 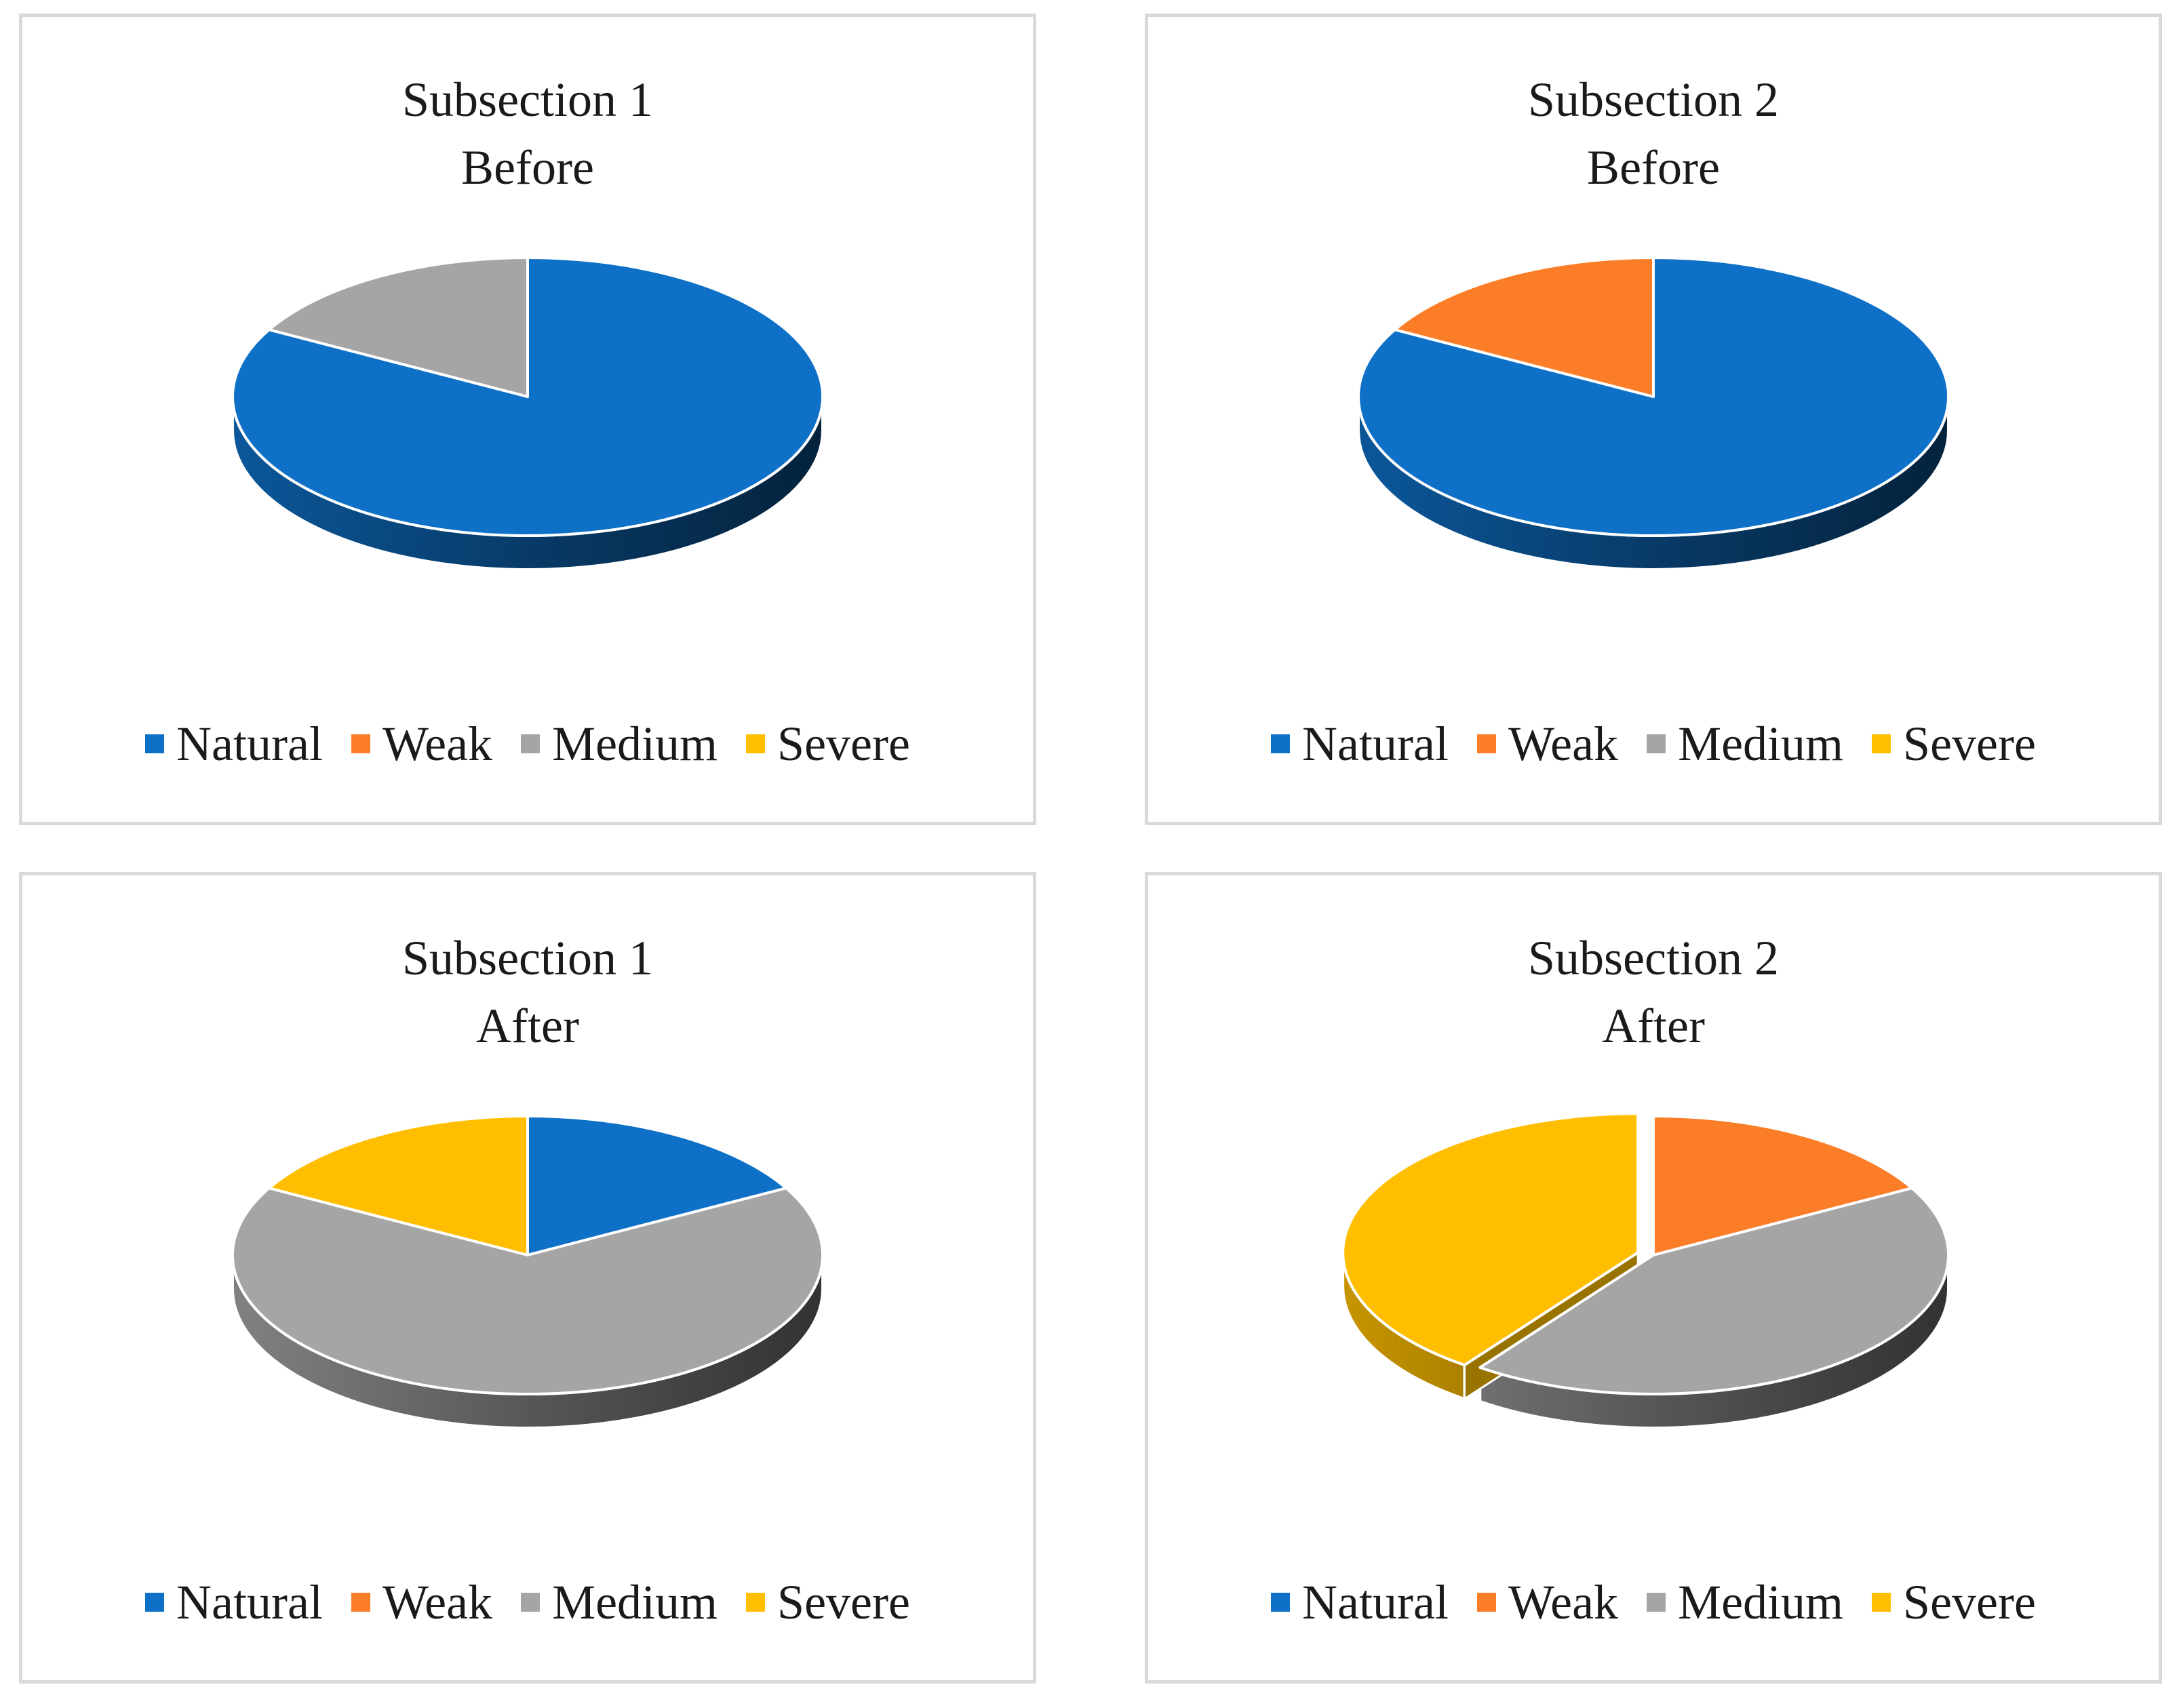 What do you see at coordinates (527, 992) in the screenshot?
I see `chart-title: Subsection 1 After` at bounding box center [527, 992].